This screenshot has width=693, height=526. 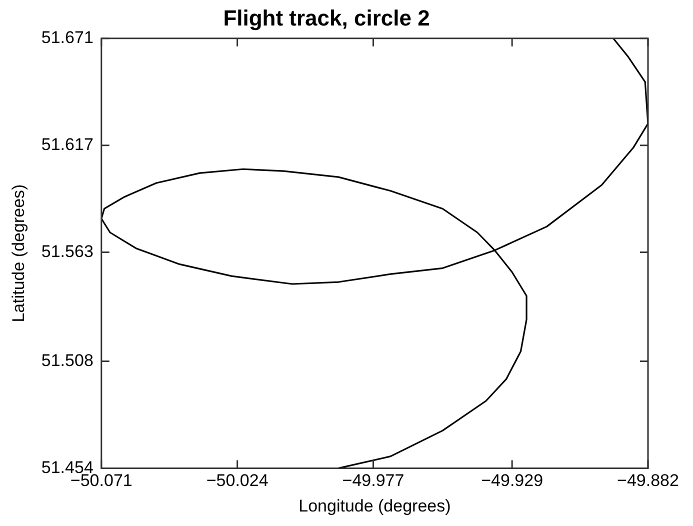 What do you see at coordinates (648, 480) in the screenshot?
I see `x-tick-label: −49.882` at bounding box center [648, 480].